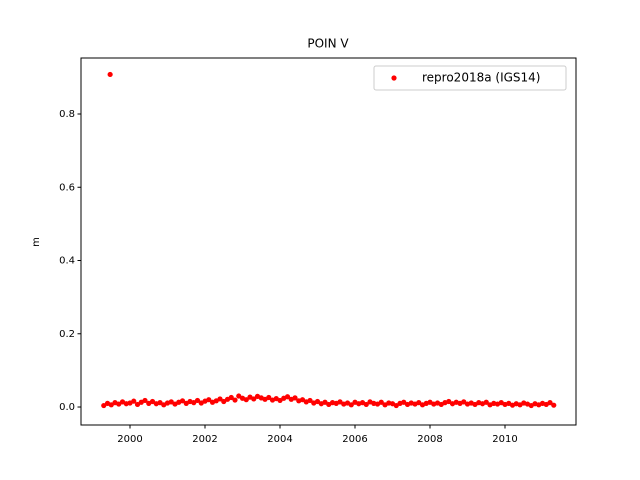 The width and height of the screenshot is (640, 480). Describe the element at coordinates (204, 439) in the screenshot. I see `x-tick-label: 2002` at that location.